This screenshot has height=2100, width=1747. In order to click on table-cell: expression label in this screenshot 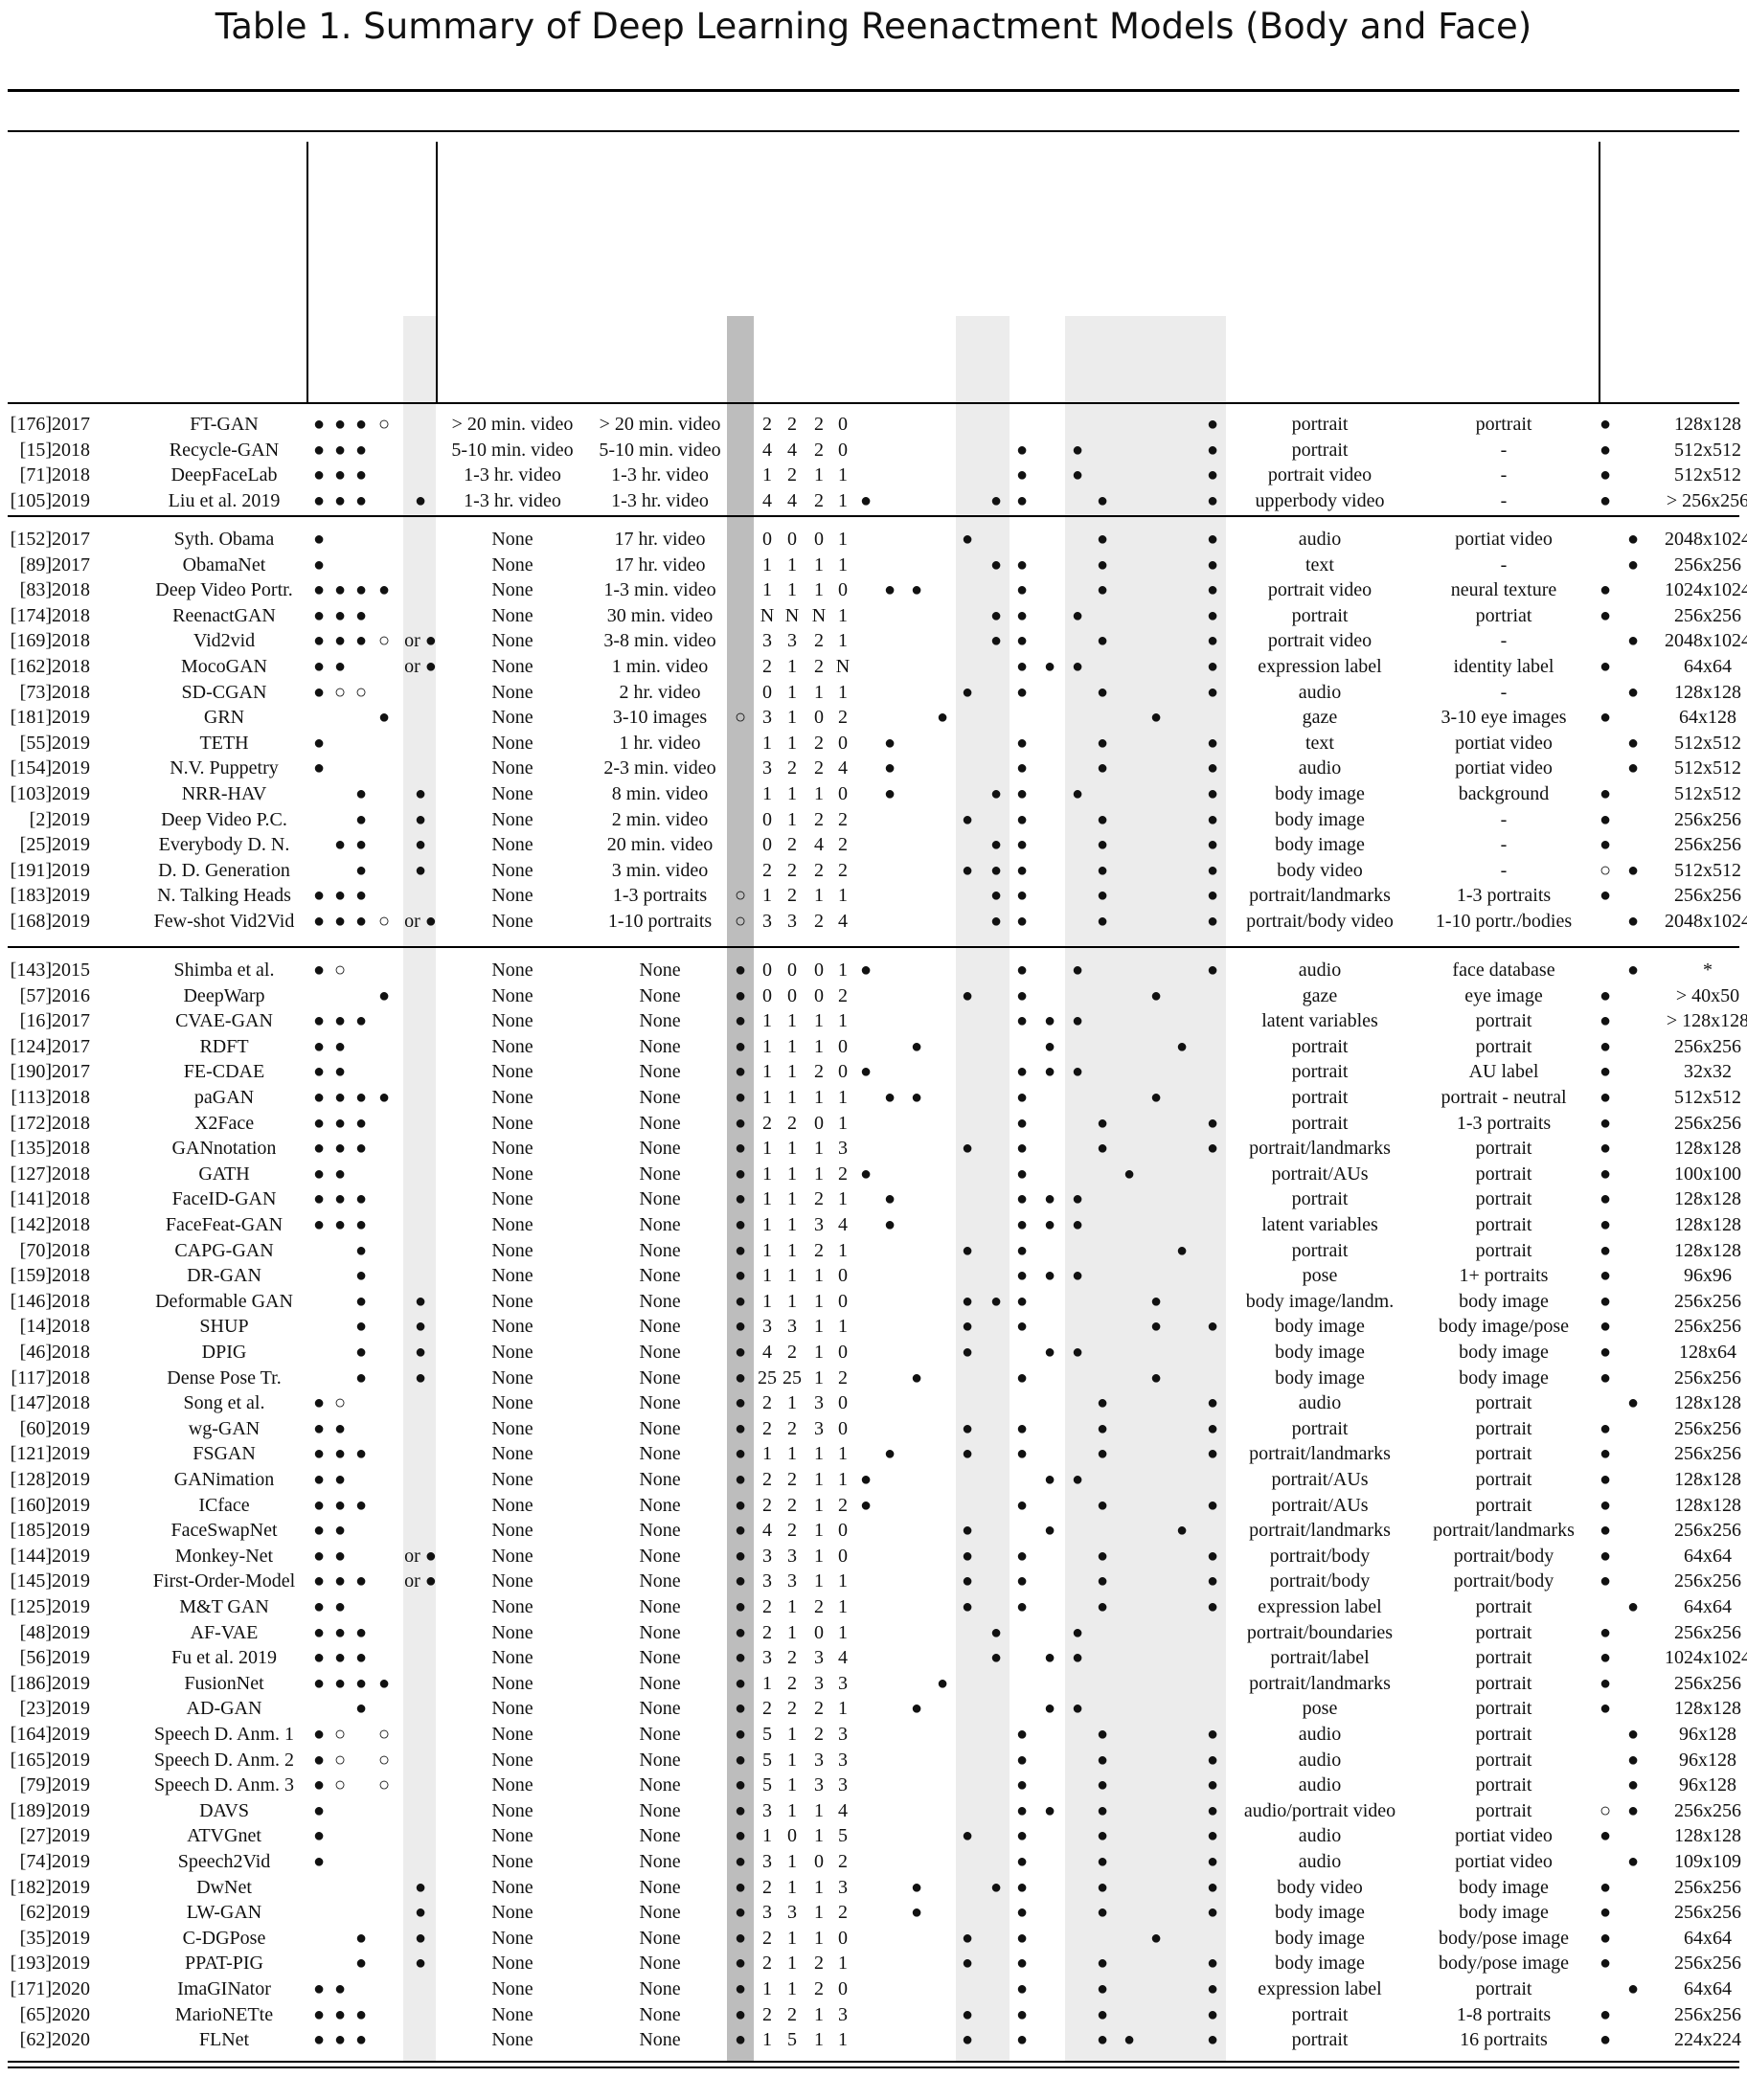, I will do `click(1320, 667)`.